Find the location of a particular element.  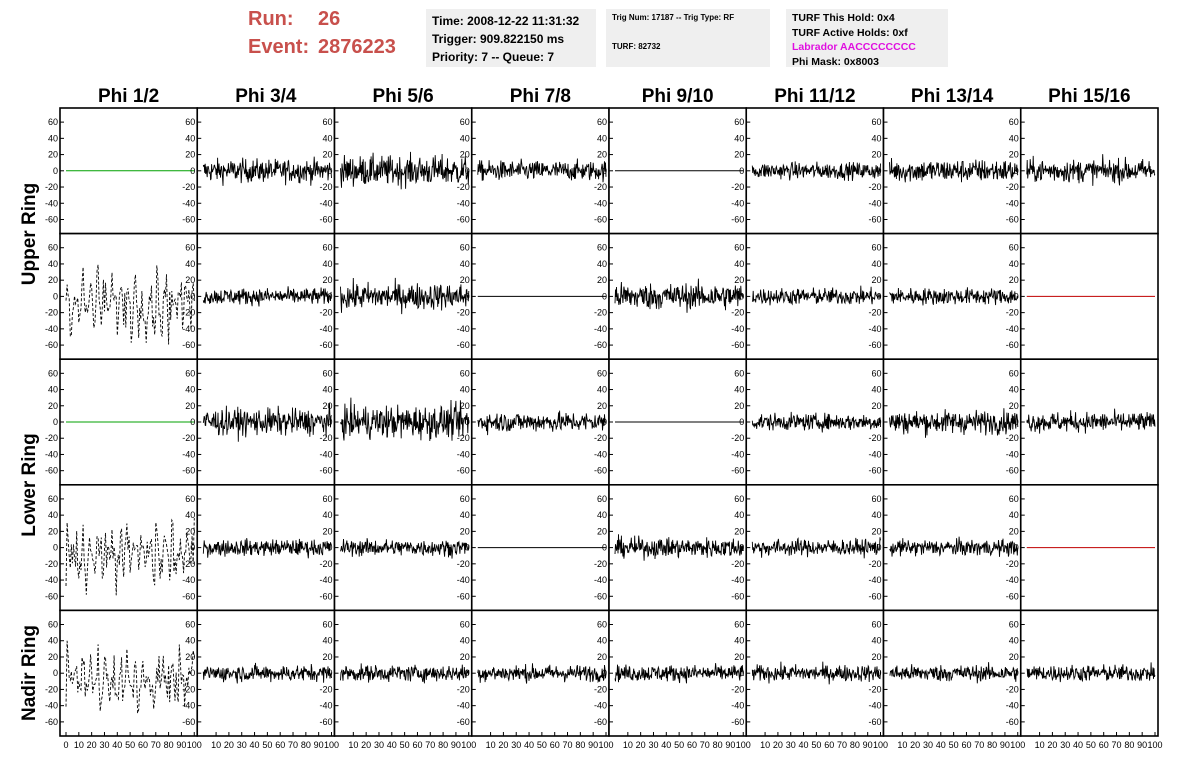

phi-mask-text: Phi Mask: 0x8003 is located at coordinates (835, 61).